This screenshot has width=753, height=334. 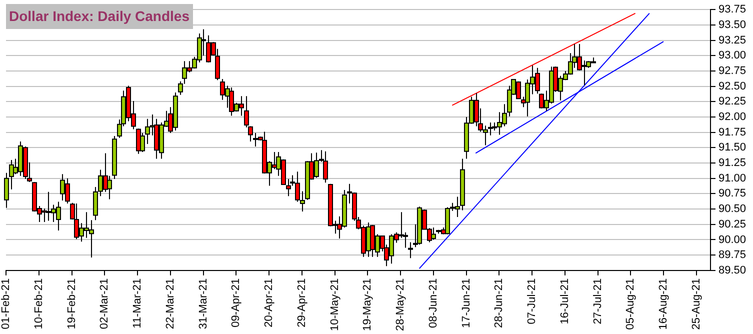 What do you see at coordinates (499, 303) in the screenshot?
I see `x-tick-label: 28-Jun-21` at bounding box center [499, 303].